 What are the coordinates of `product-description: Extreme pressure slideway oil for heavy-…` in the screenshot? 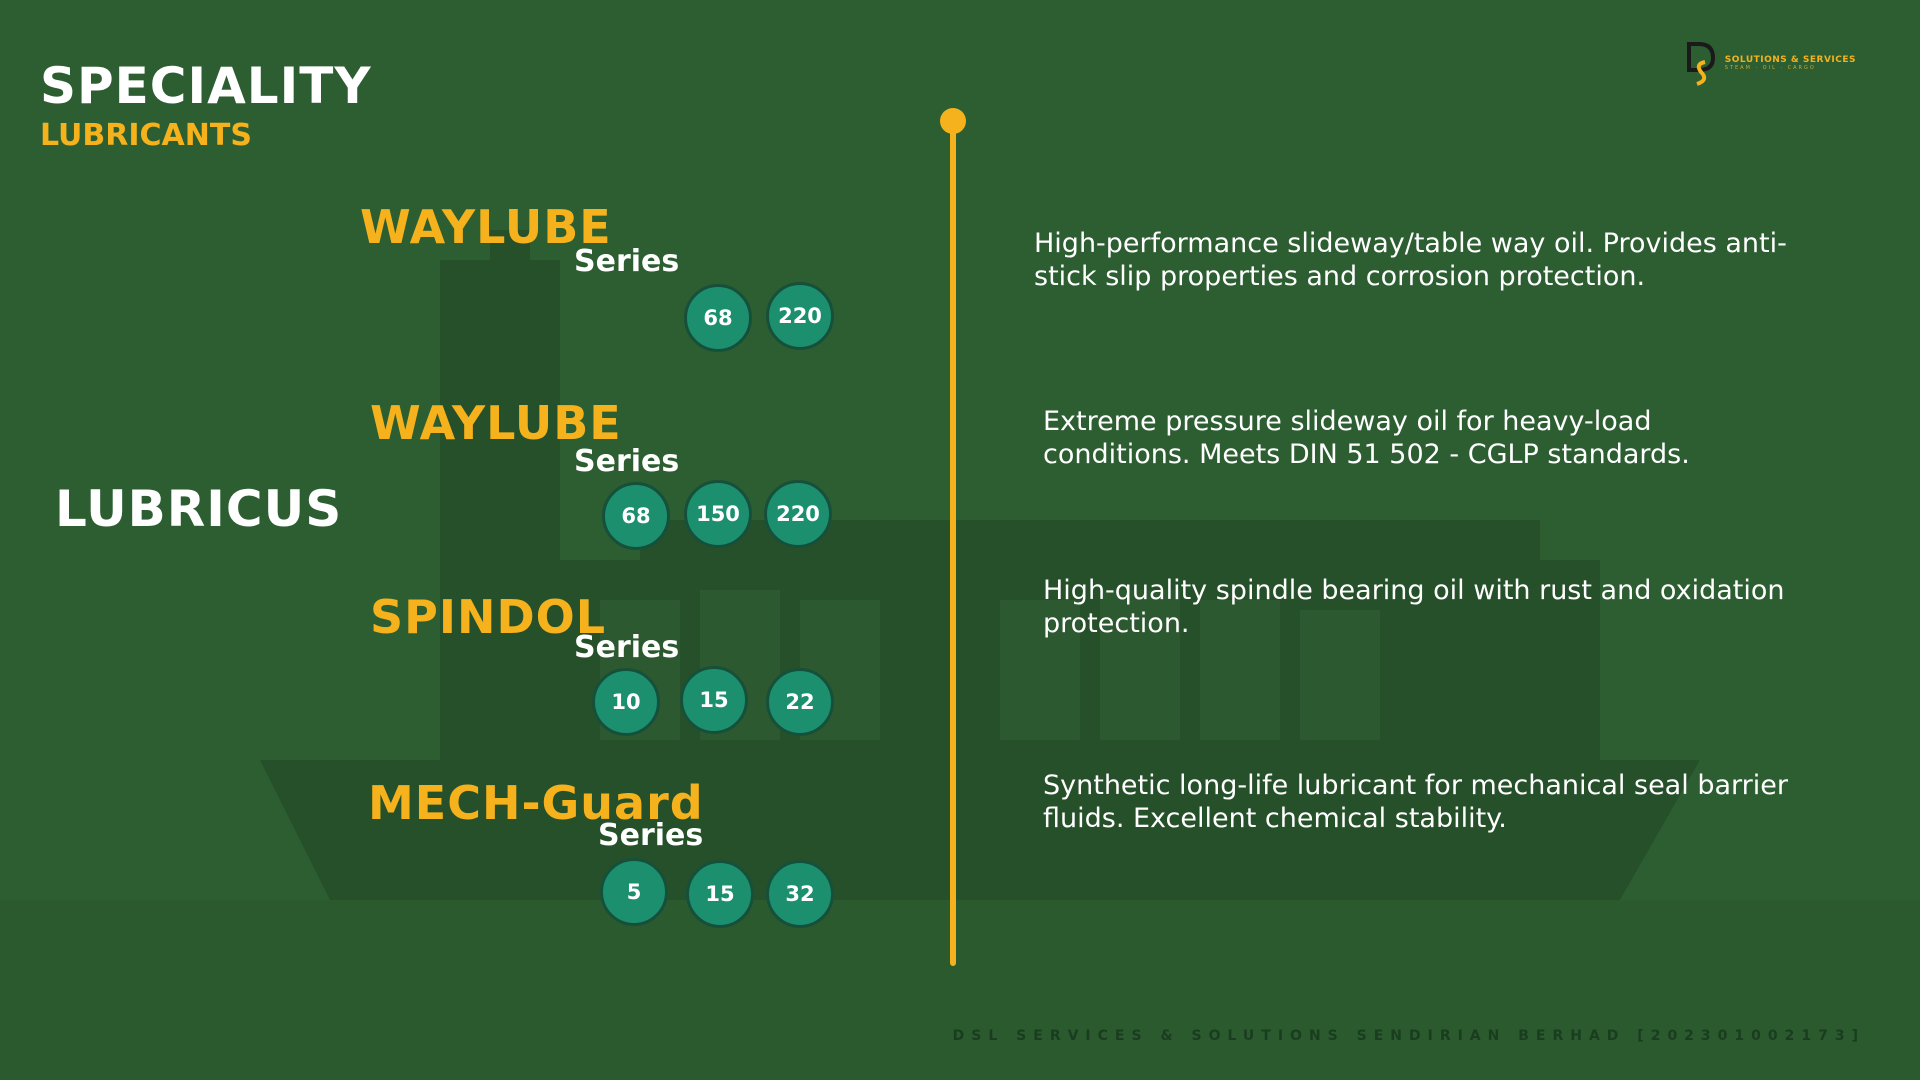 It's located at (1366, 438).